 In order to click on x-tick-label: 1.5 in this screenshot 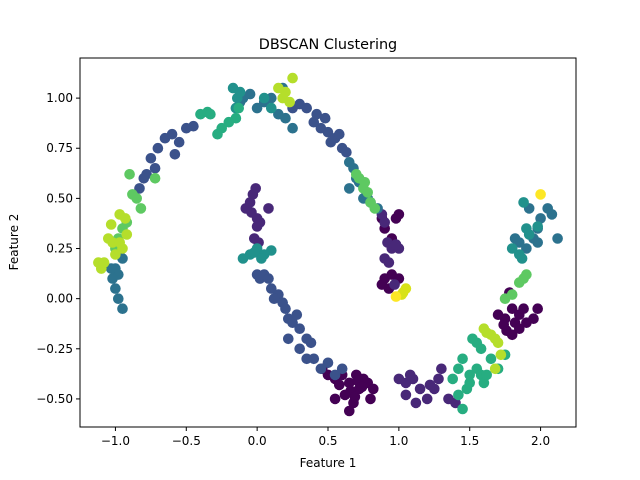, I will do `click(469, 441)`.